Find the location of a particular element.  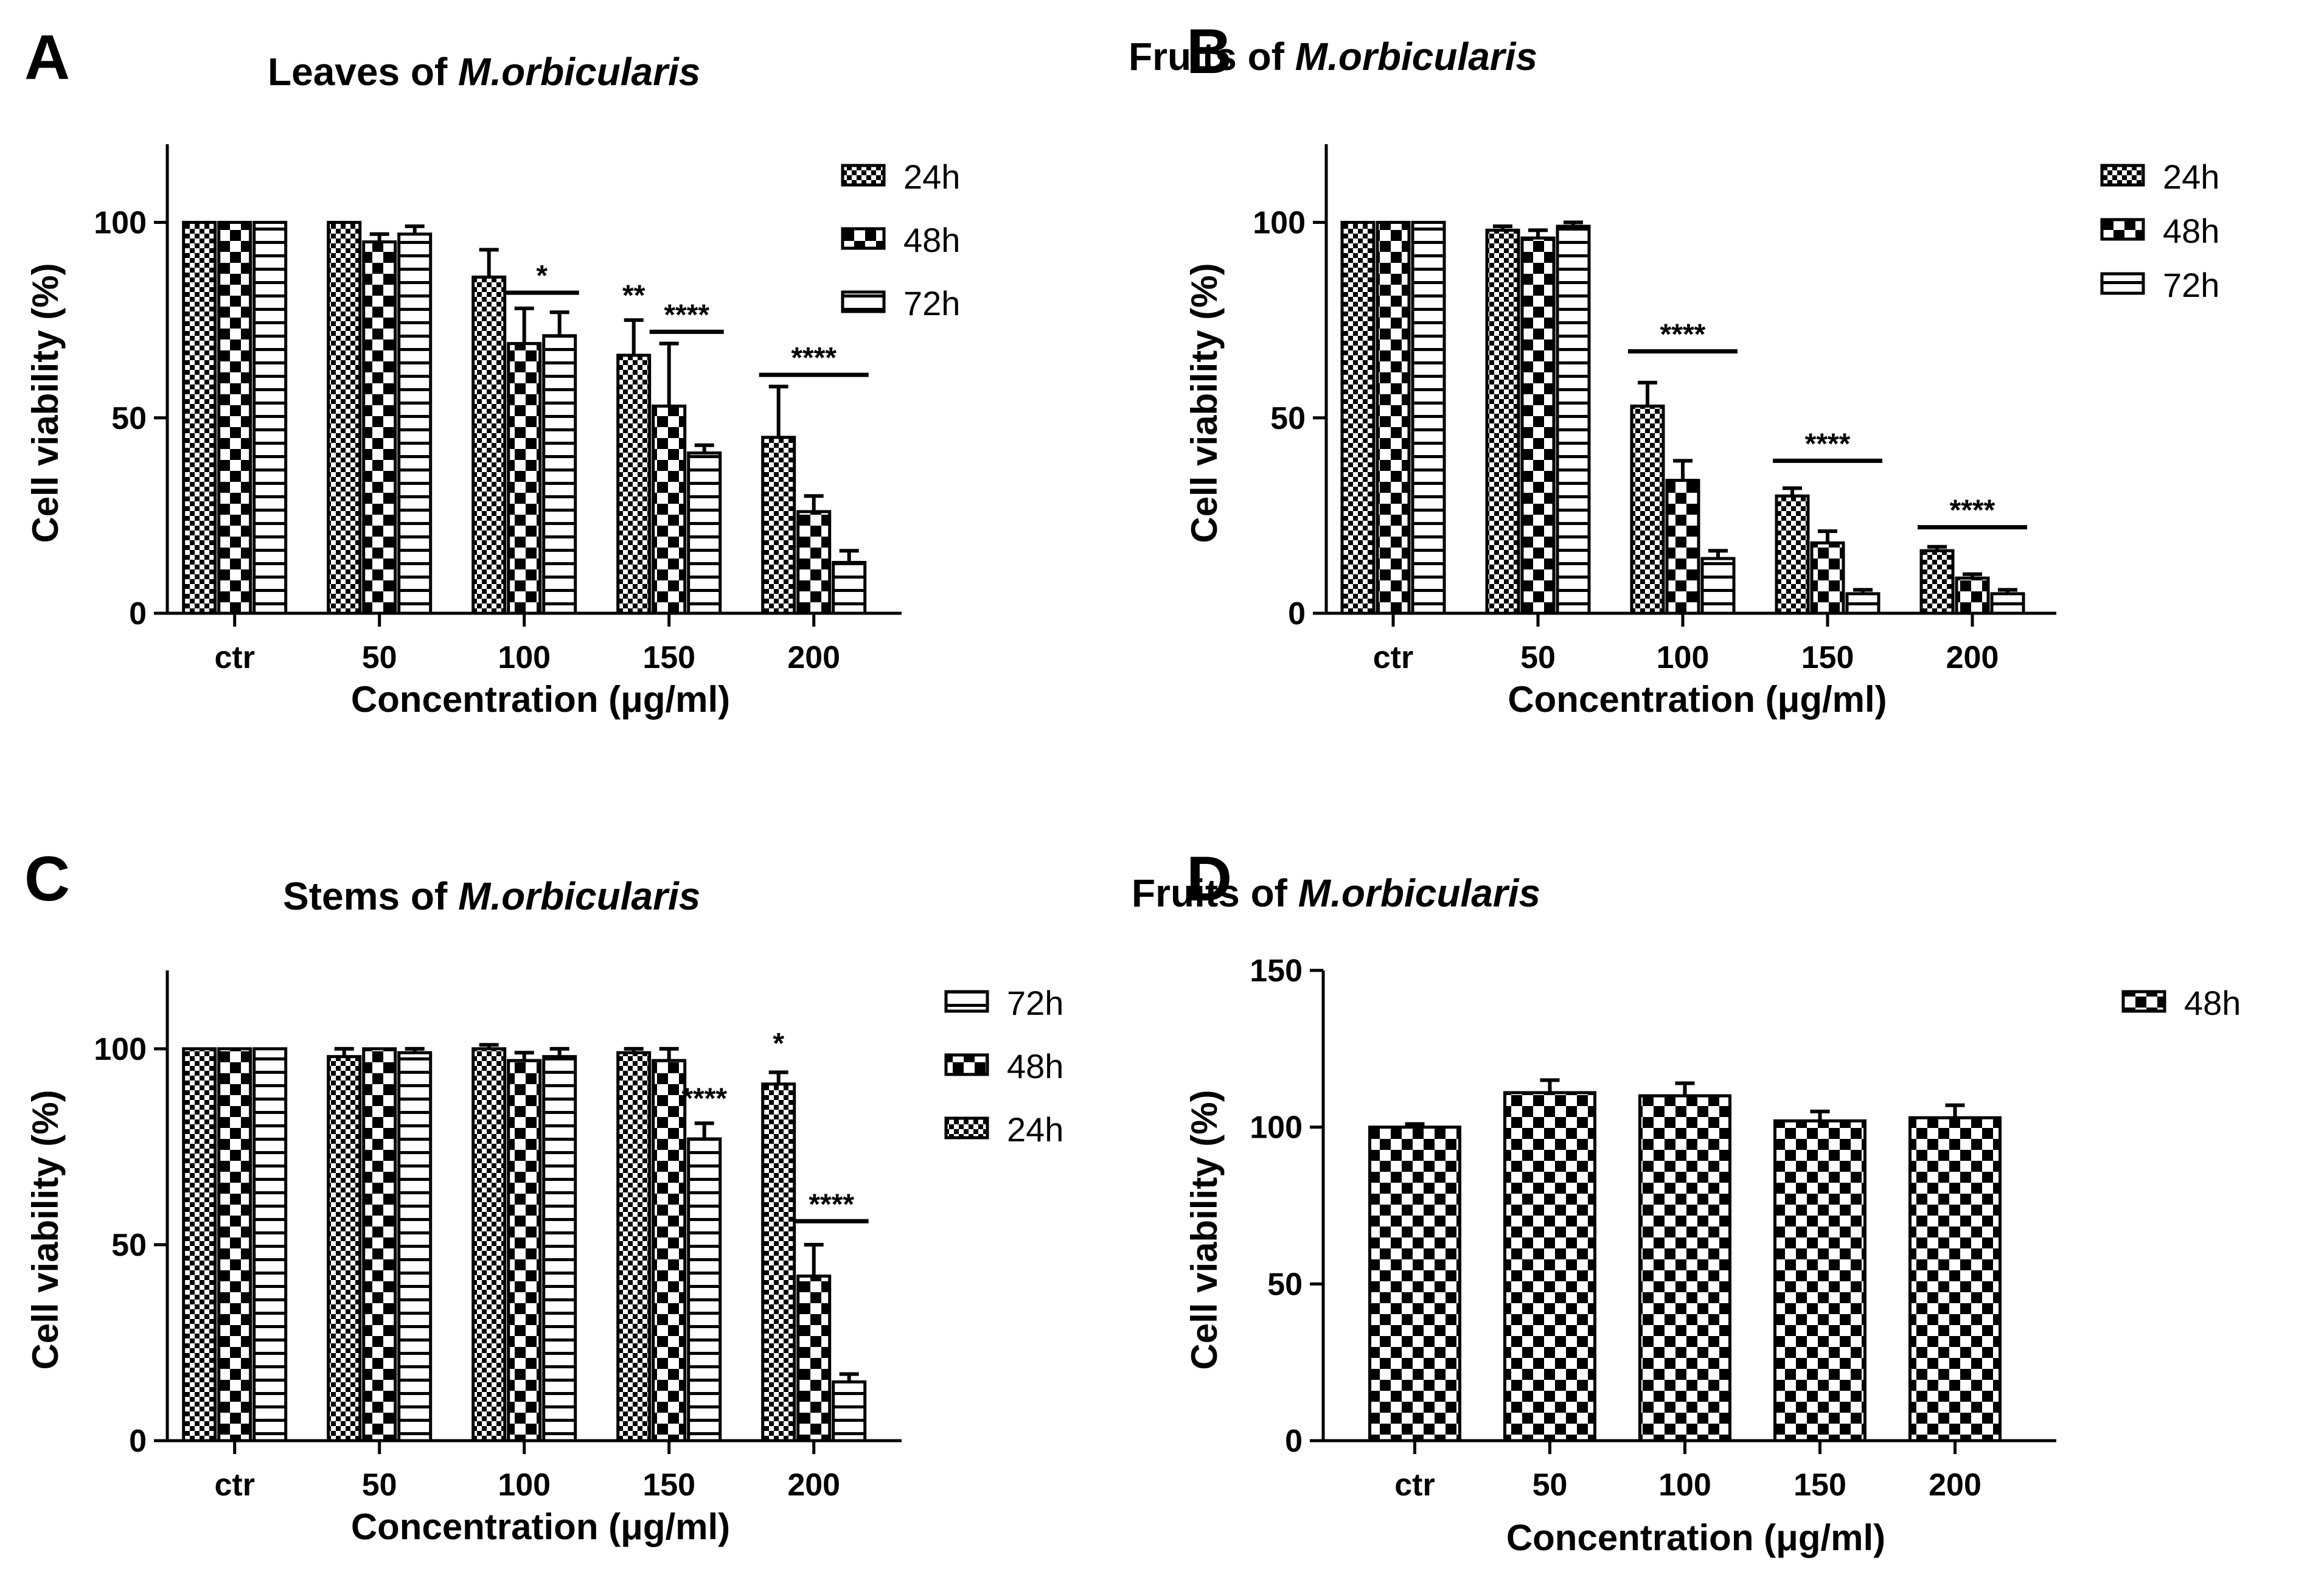

y-tick-label: 150 is located at coordinates (1276, 971).